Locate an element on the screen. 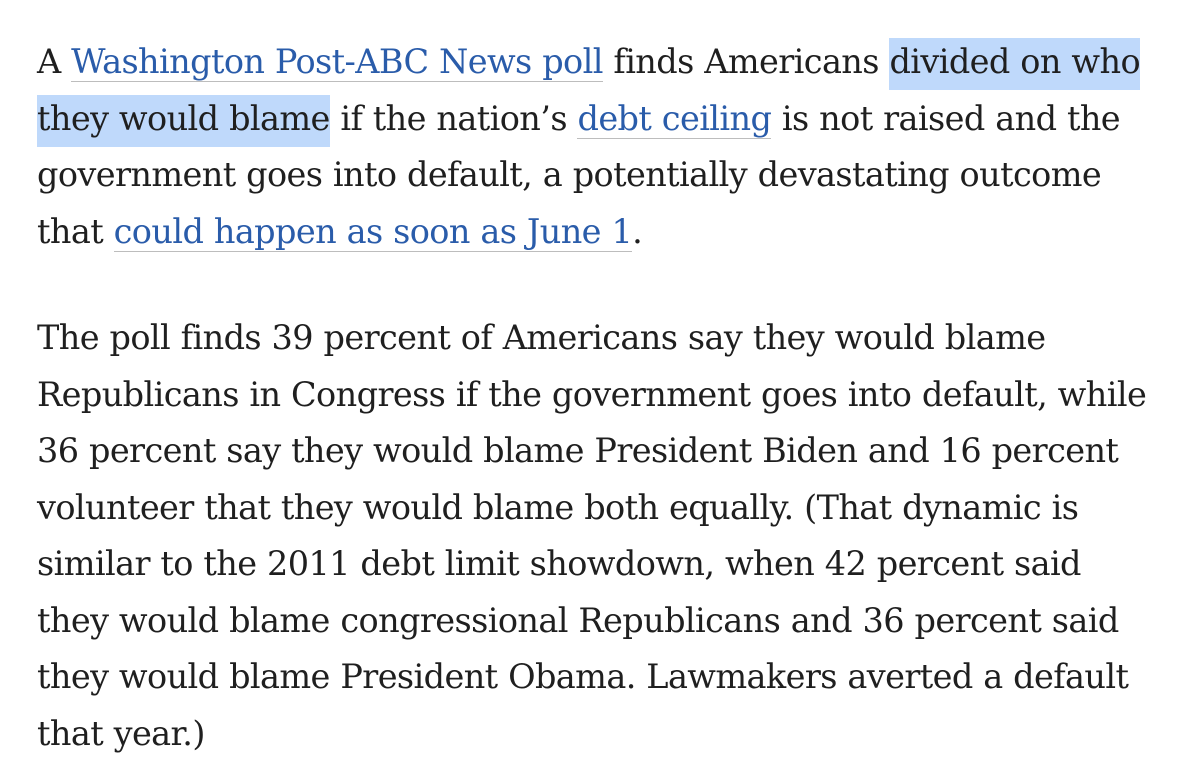 This screenshot has width=1200, height=762. washington-post-abc-poll-link: Washington Post-ABC News poll is located at coordinates (337, 62).